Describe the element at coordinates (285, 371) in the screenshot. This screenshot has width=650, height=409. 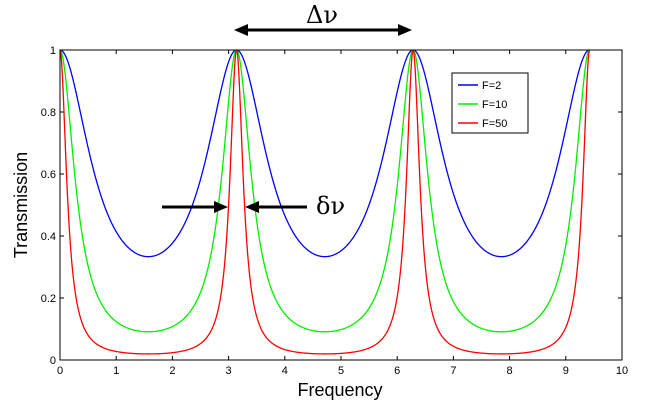
I see `x-tick-label: 4` at that location.